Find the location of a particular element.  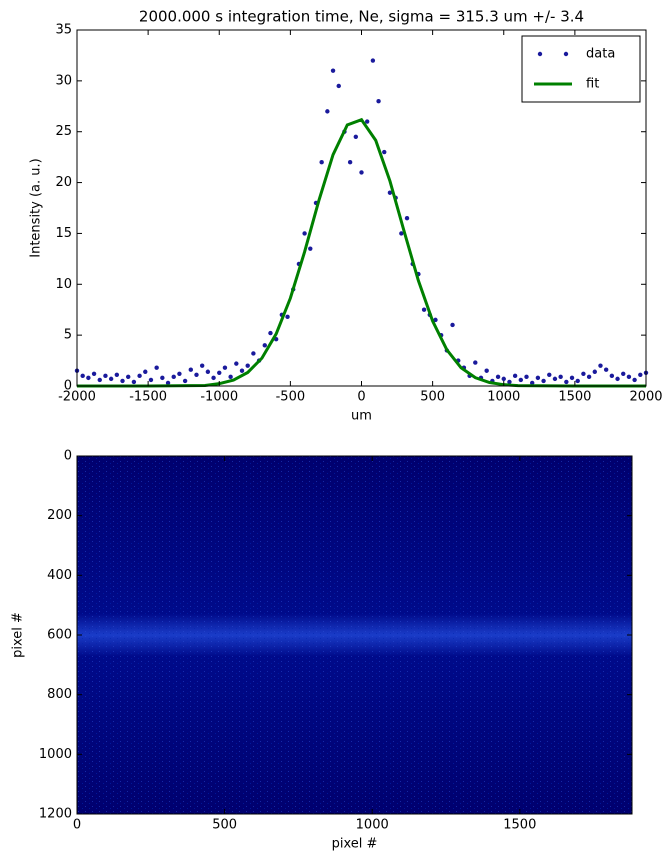

y-axis-label: pixel # is located at coordinates (18, 635).